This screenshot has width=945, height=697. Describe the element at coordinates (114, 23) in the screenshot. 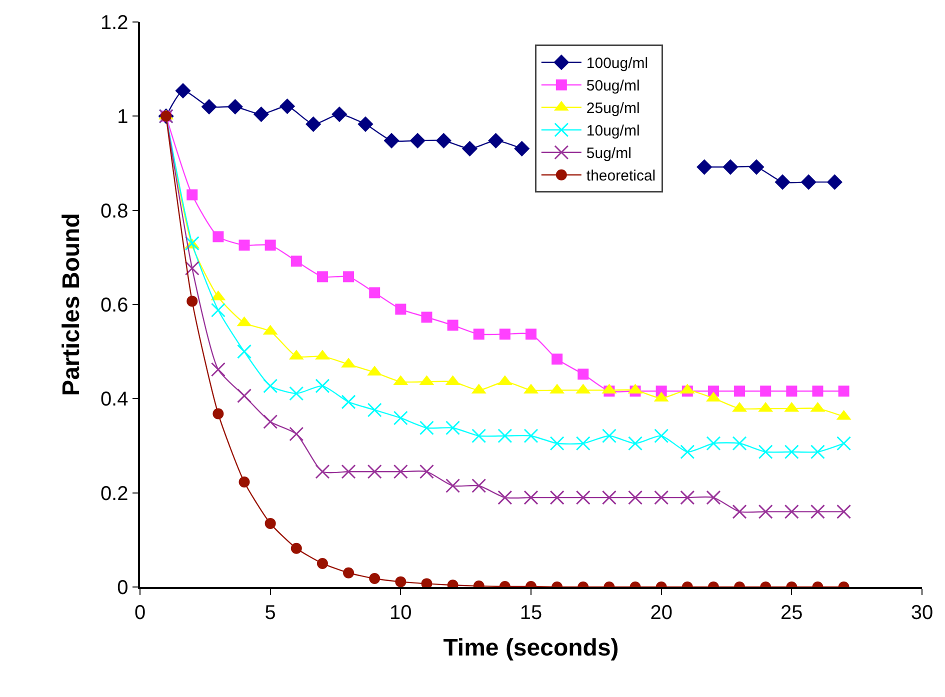

I see `y-tick-label: 1.2` at that location.